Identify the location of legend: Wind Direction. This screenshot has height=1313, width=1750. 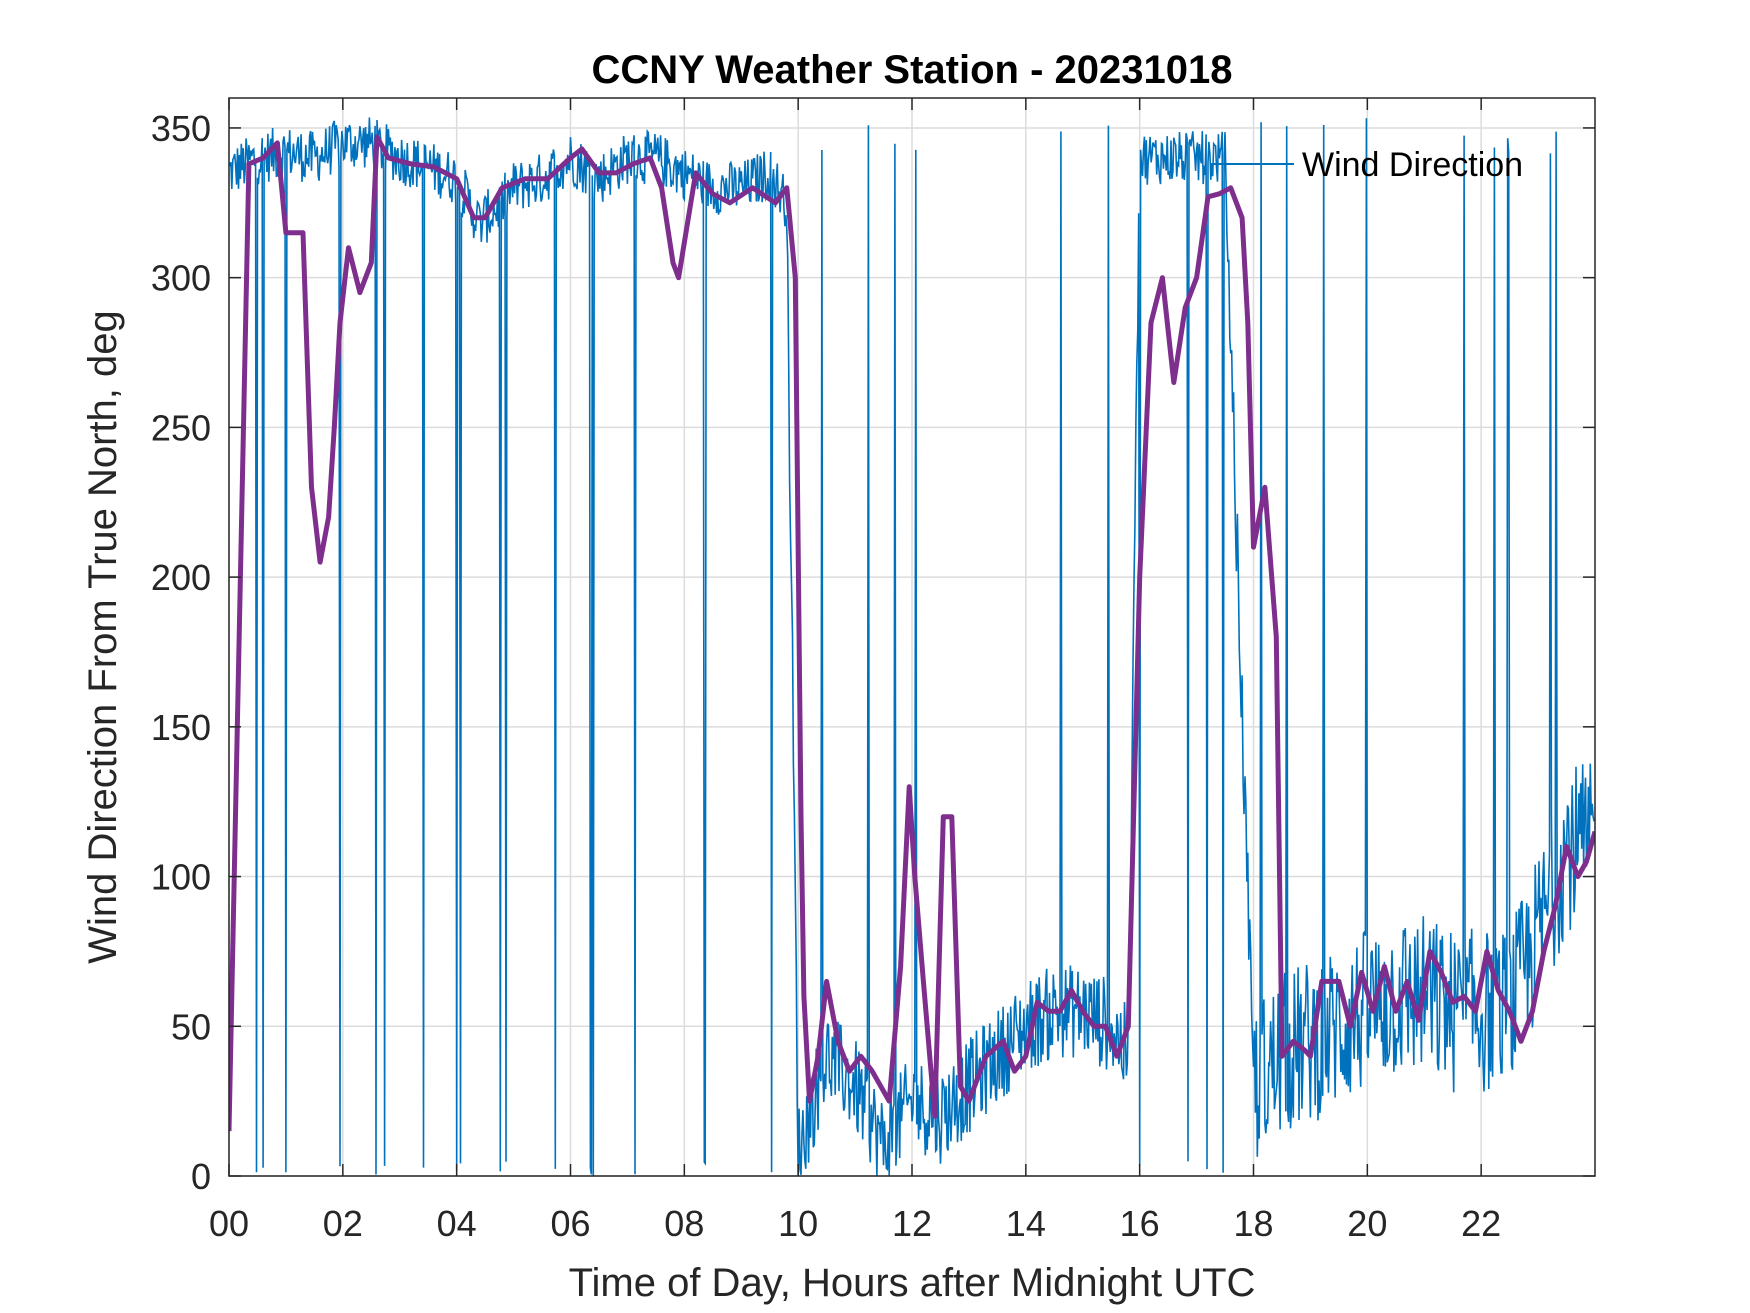
(1366, 165).